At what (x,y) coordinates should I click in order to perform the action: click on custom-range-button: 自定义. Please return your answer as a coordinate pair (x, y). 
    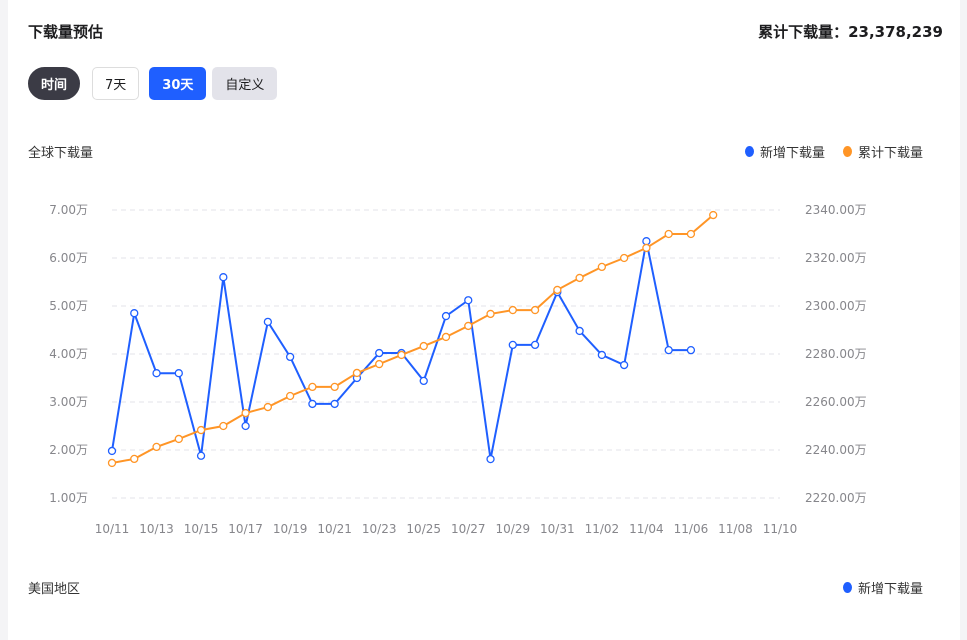
    Looking at the image, I should click on (245, 83).